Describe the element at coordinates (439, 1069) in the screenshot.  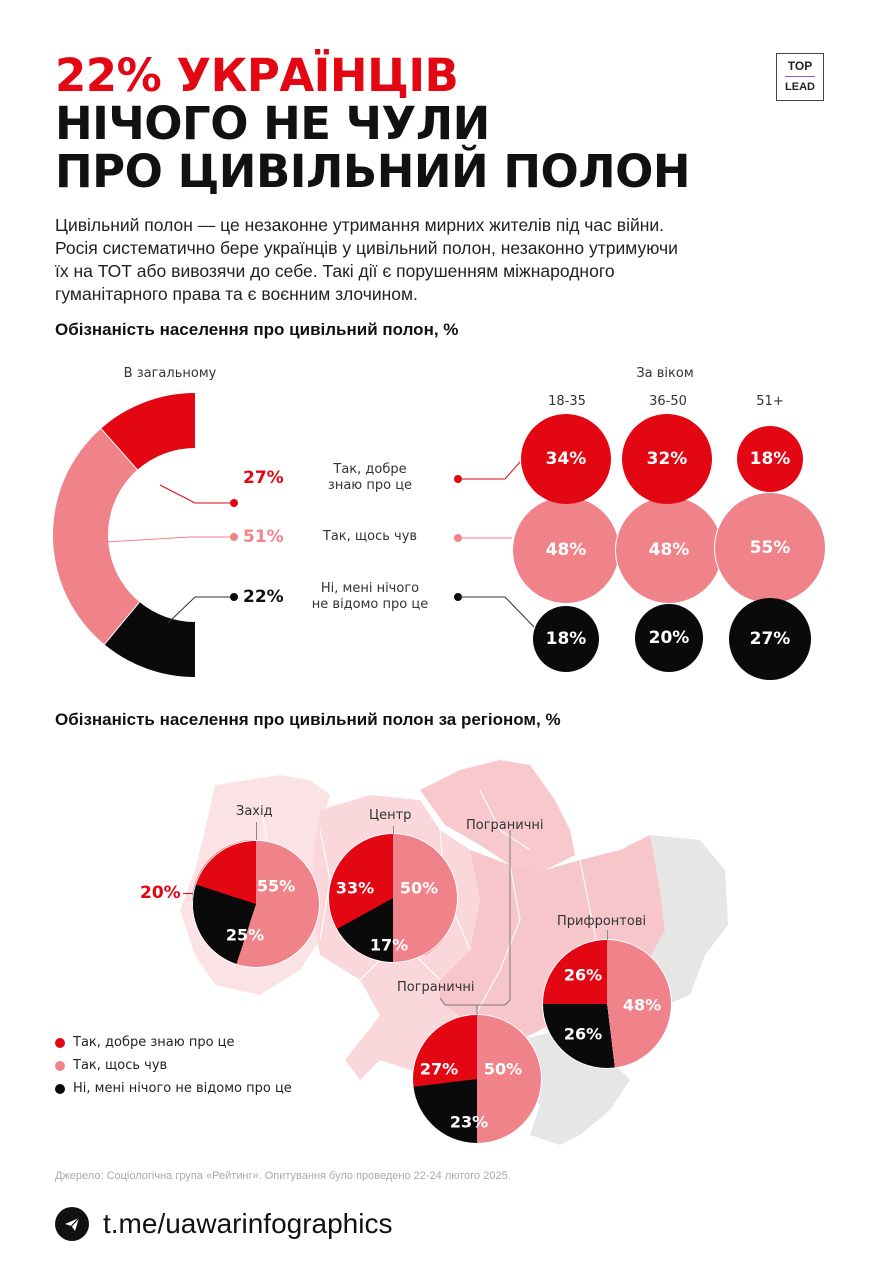
I see `pie-value-pohranychni-red: 27%` at that location.